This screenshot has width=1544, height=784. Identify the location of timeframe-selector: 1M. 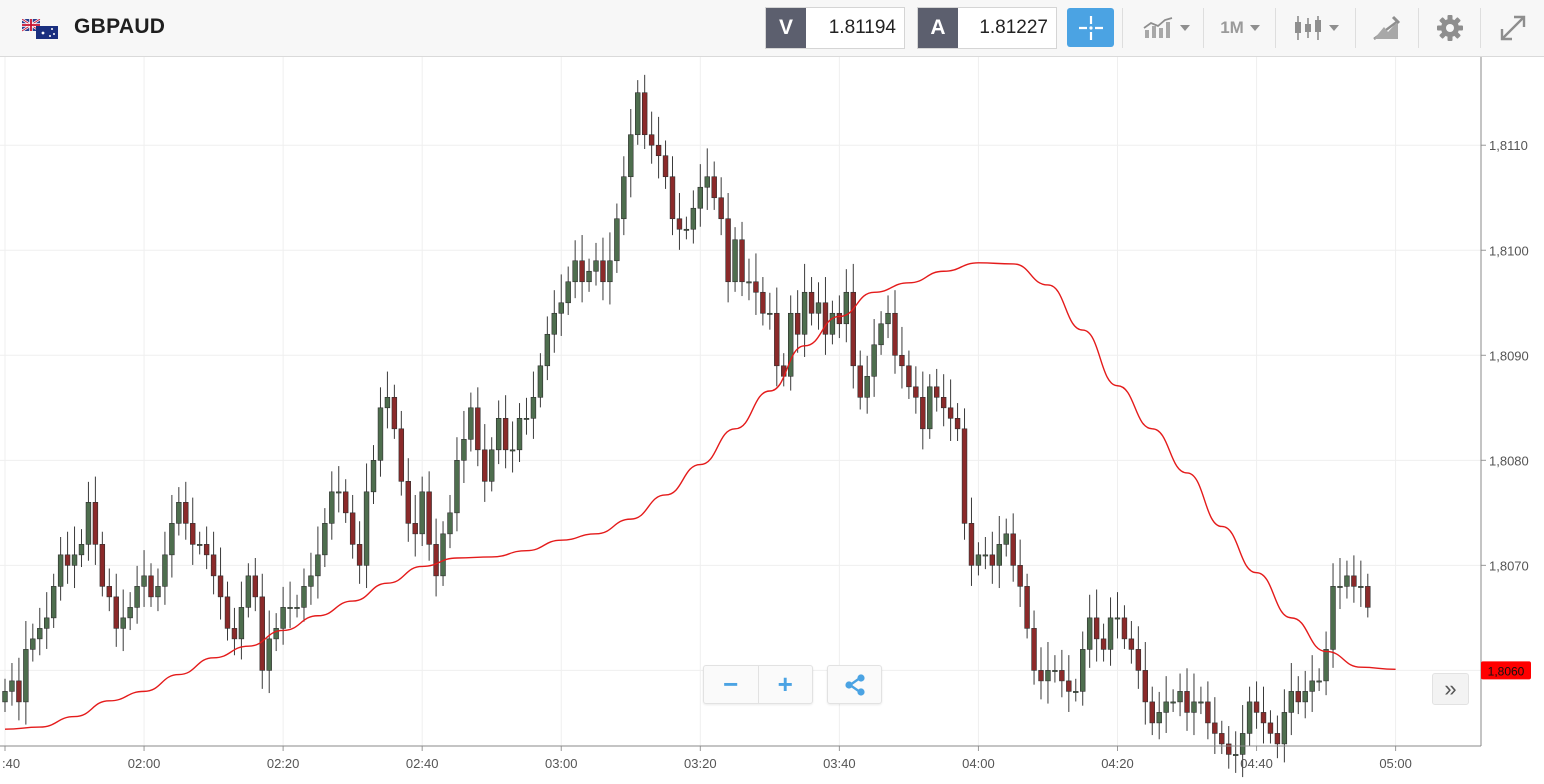
(1240, 28).